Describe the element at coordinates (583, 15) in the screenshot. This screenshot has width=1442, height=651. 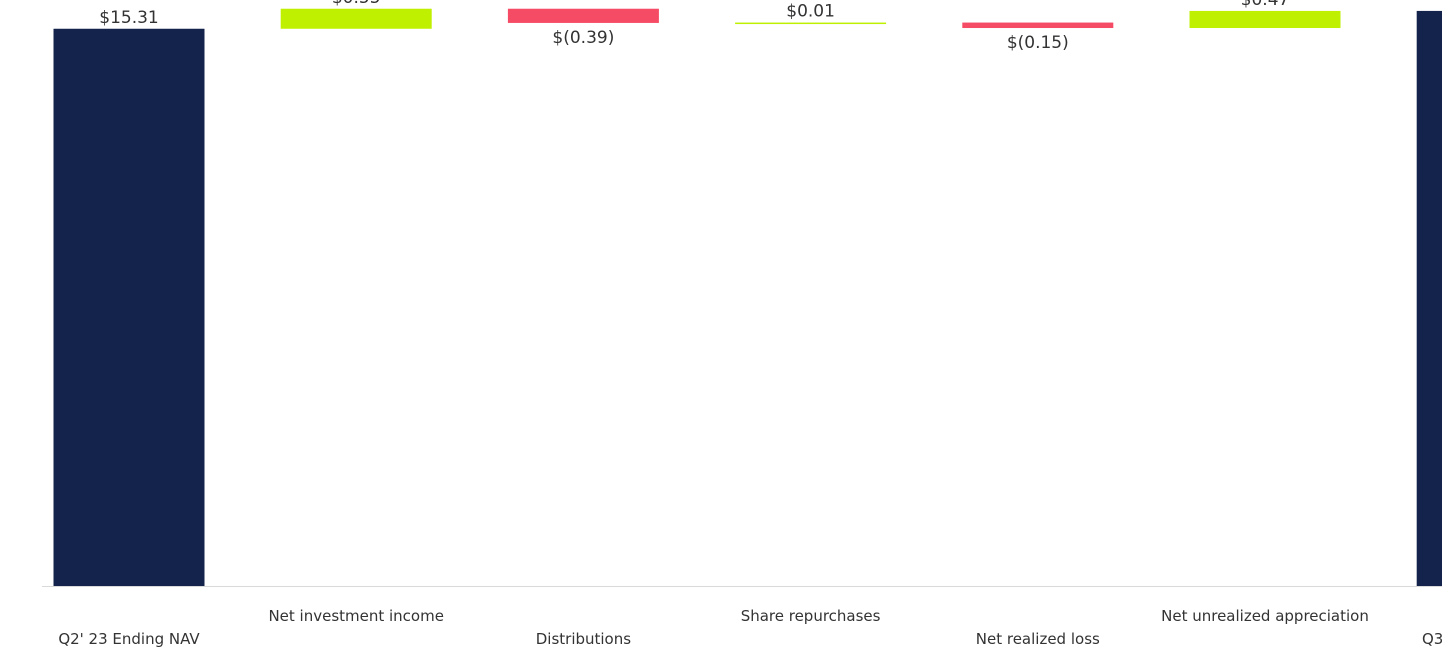
I see `bar-distributions` at that location.